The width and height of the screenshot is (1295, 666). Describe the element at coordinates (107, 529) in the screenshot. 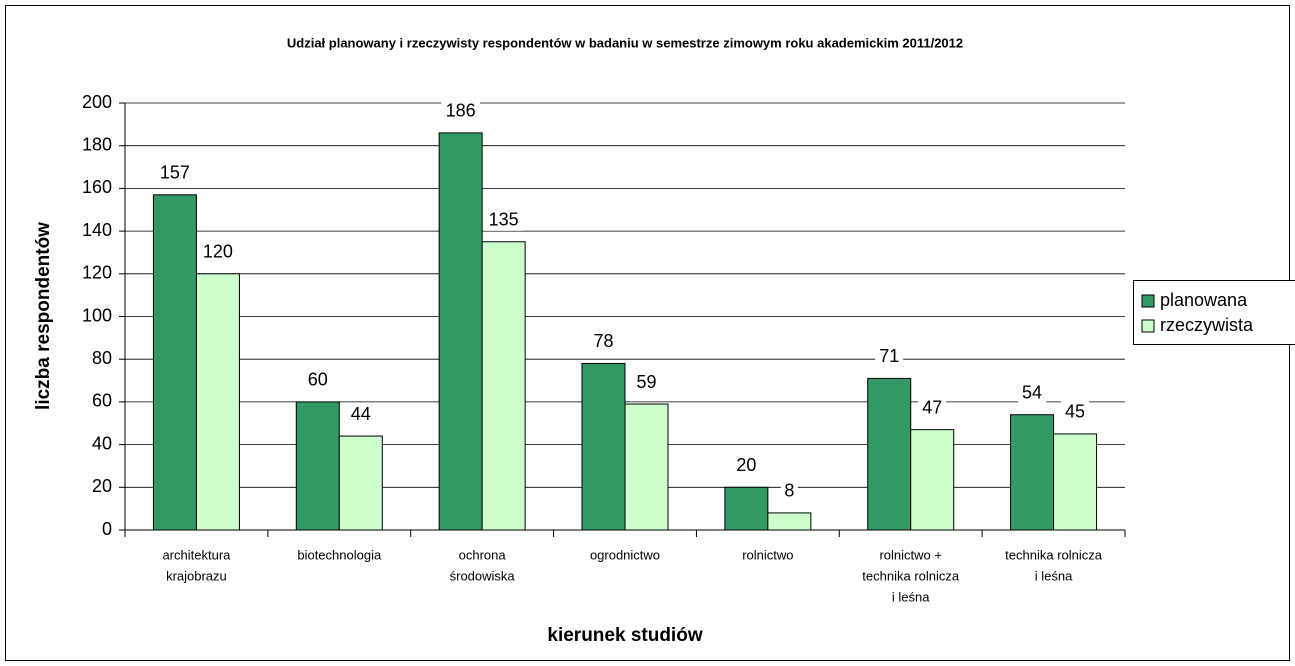

I see `y-tick-label: 0` at that location.